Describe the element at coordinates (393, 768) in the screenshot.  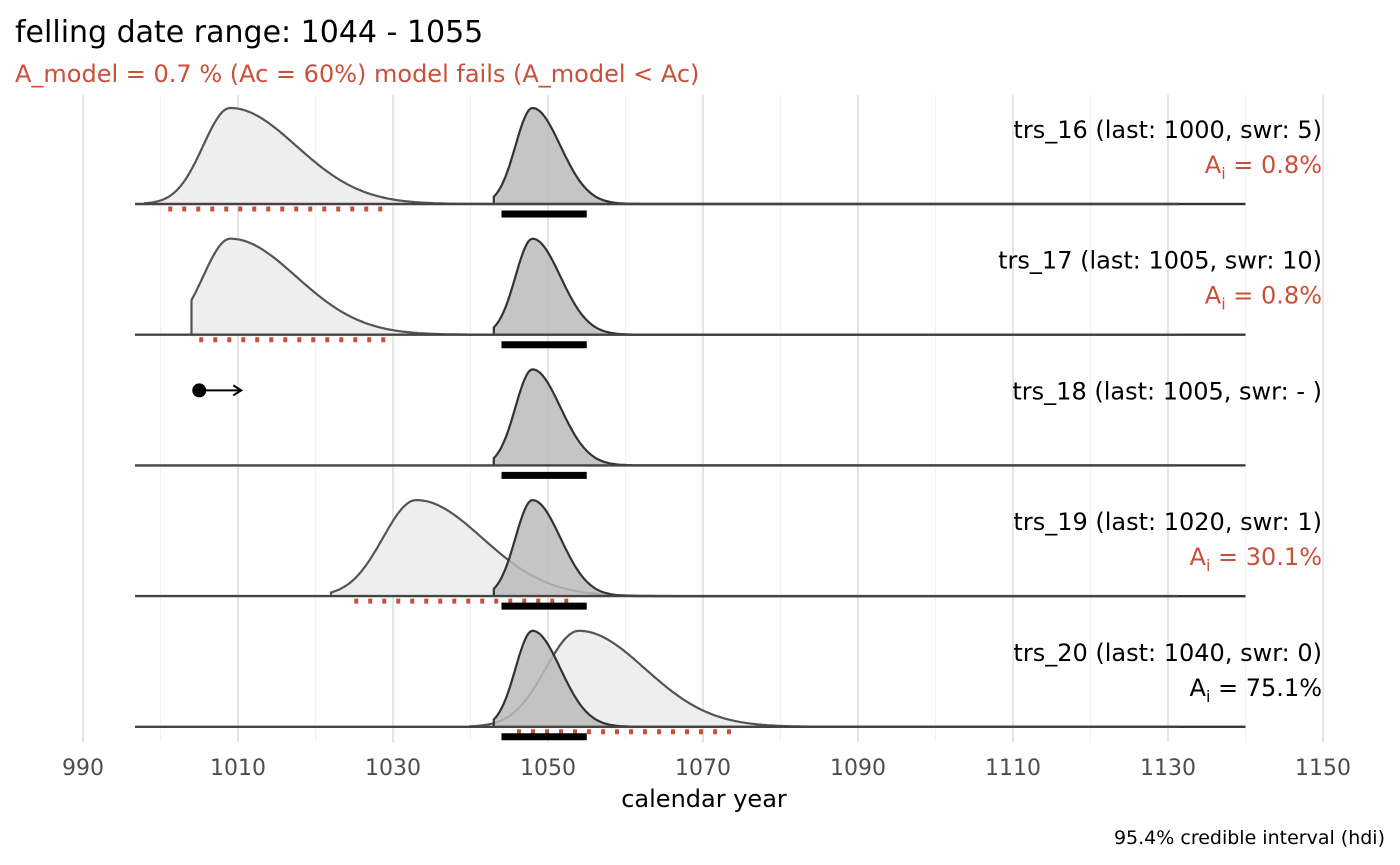
I see `x-tick-label: 1030` at that location.